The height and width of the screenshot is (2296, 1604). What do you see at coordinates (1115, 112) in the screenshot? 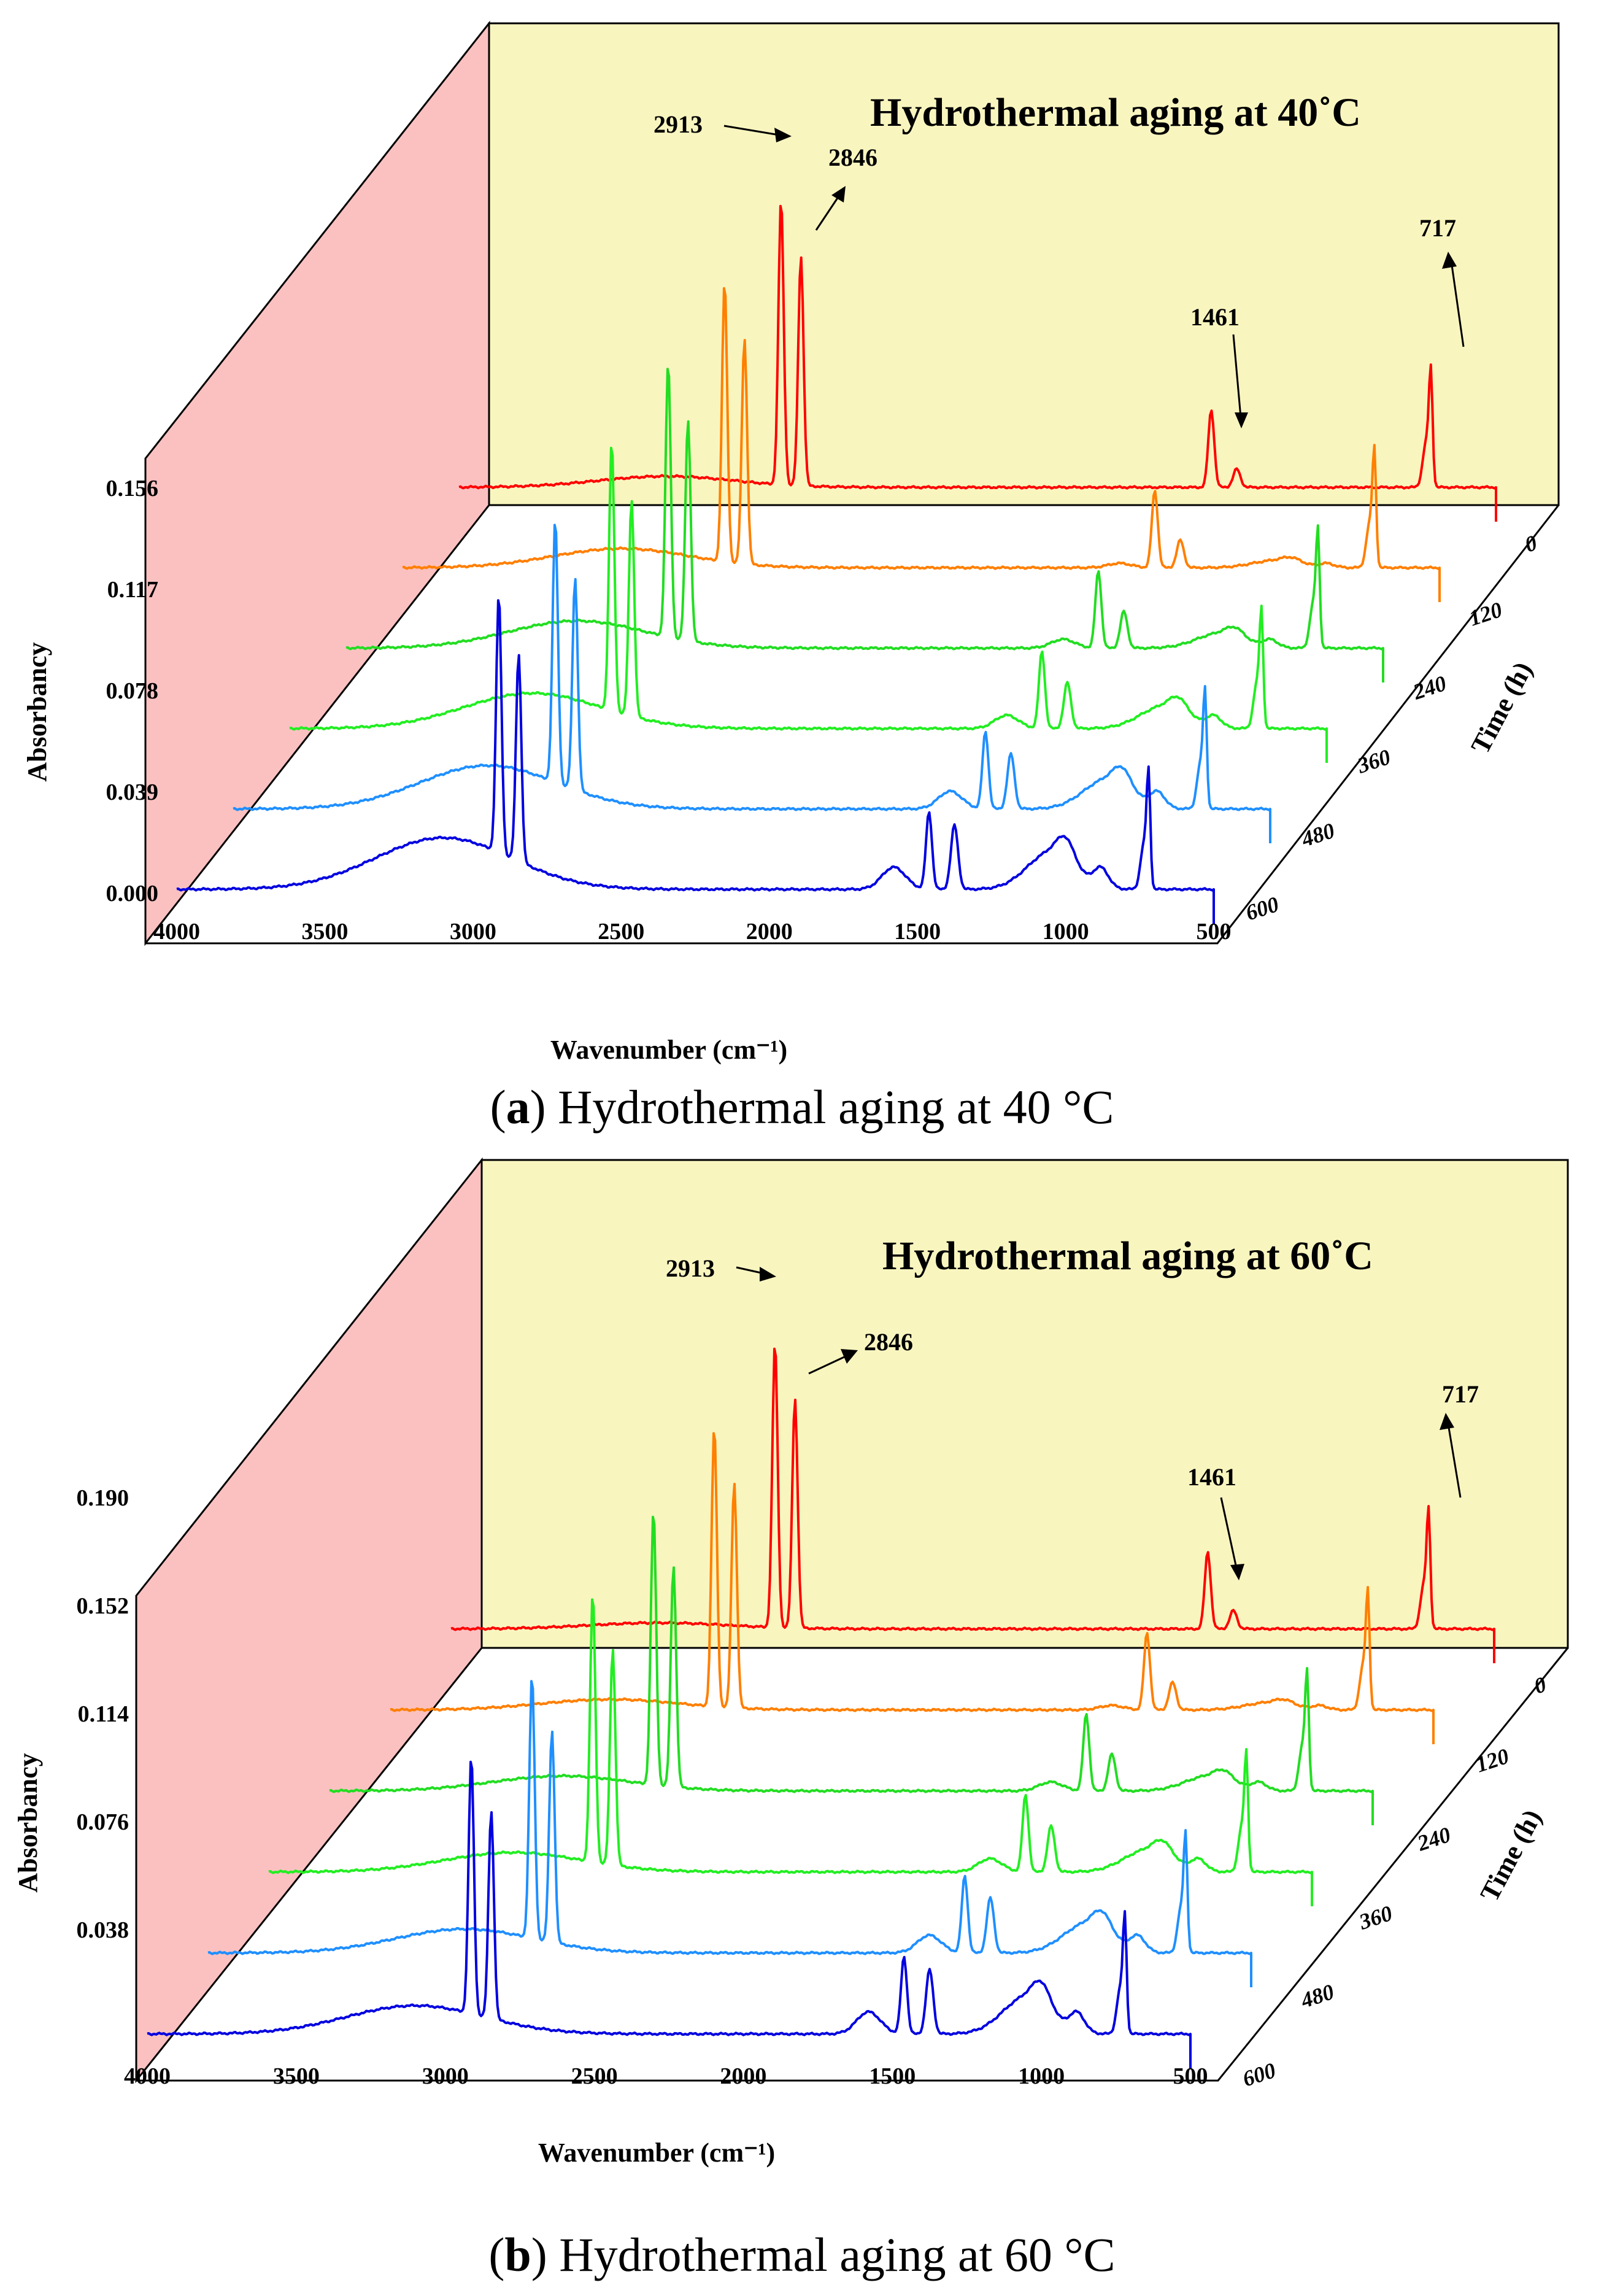
I see `panel-title: Hydrothermal aging at 40˚C` at bounding box center [1115, 112].